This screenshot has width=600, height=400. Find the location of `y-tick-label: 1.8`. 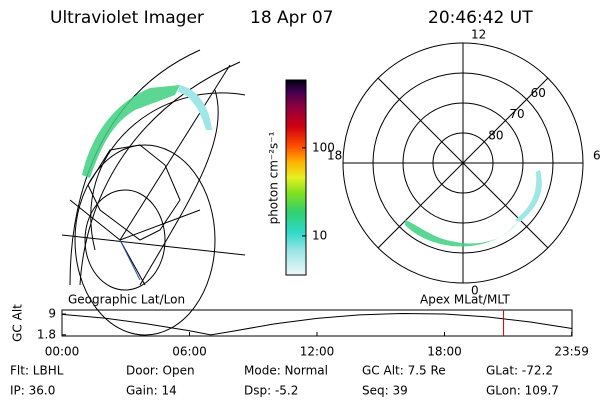

y-tick-label: 1.8 is located at coordinates (46, 334).